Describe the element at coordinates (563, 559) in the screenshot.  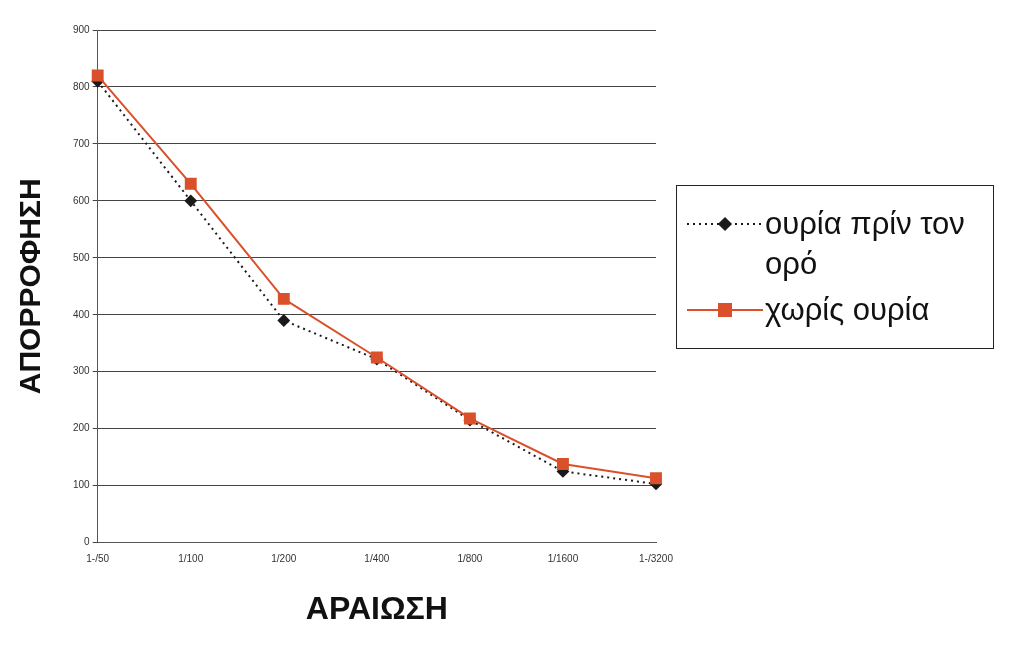
I see `x-tick-label: 1/1600` at that location.